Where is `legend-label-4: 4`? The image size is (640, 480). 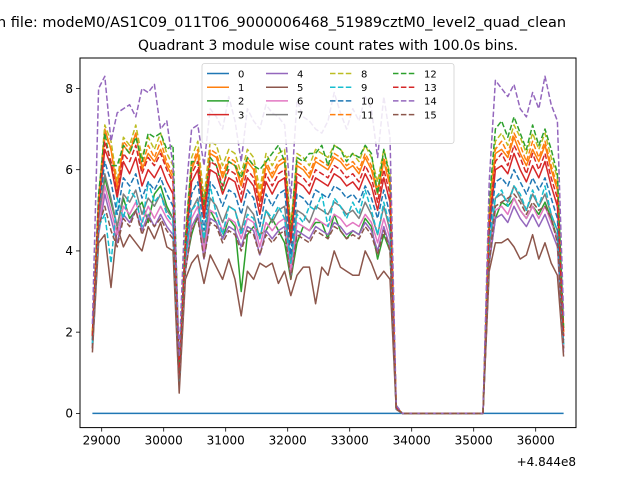 legend-label-4: 4 is located at coordinates (300, 74).